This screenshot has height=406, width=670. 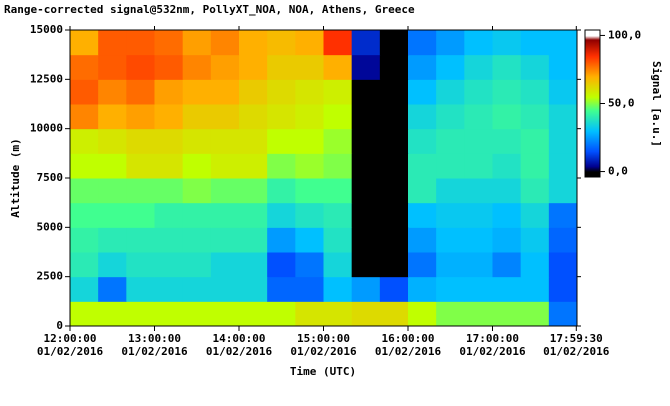 I want to click on colorbar-tick-label: 100,0, so click(x=624, y=34).